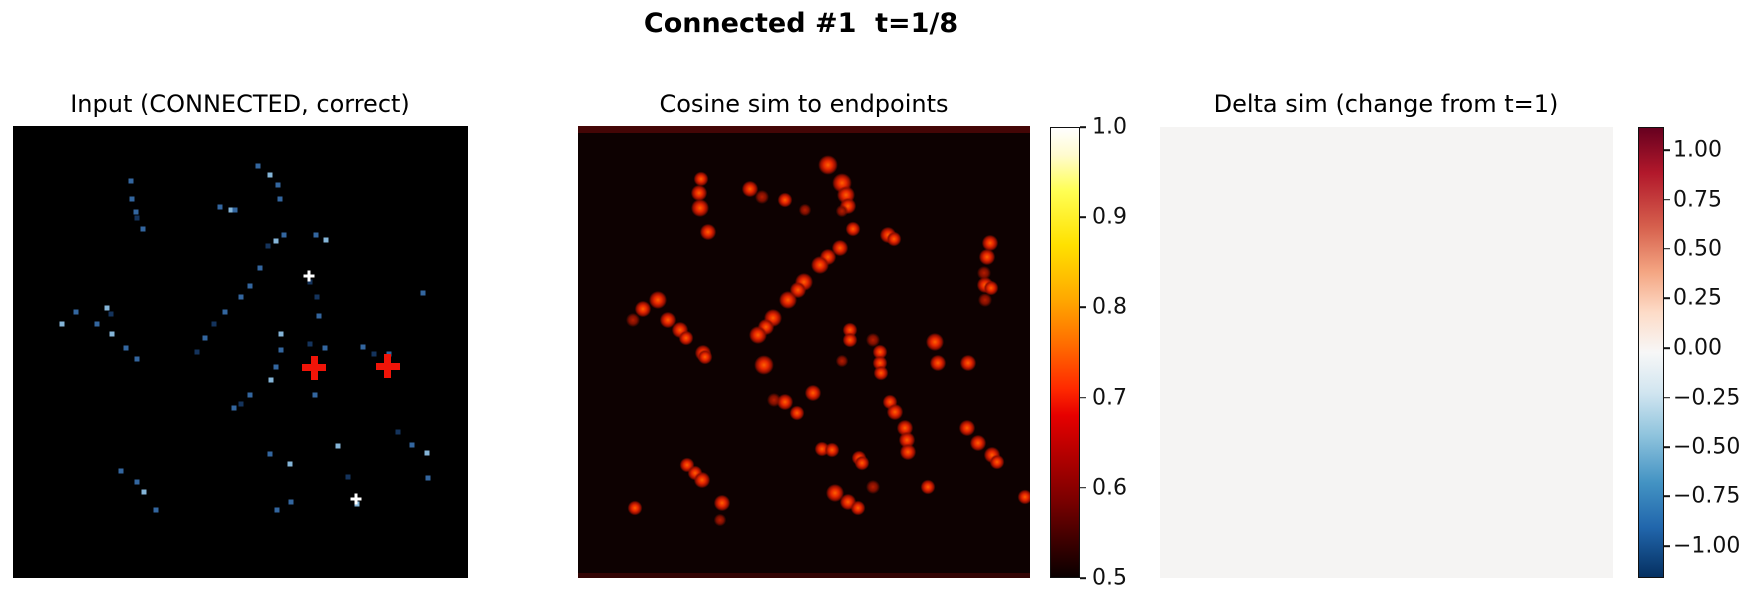  Describe the element at coordinates (804, 104) in the screenshot. I see `panel-cosine-title: Cosine sim to endpoints` at that location.